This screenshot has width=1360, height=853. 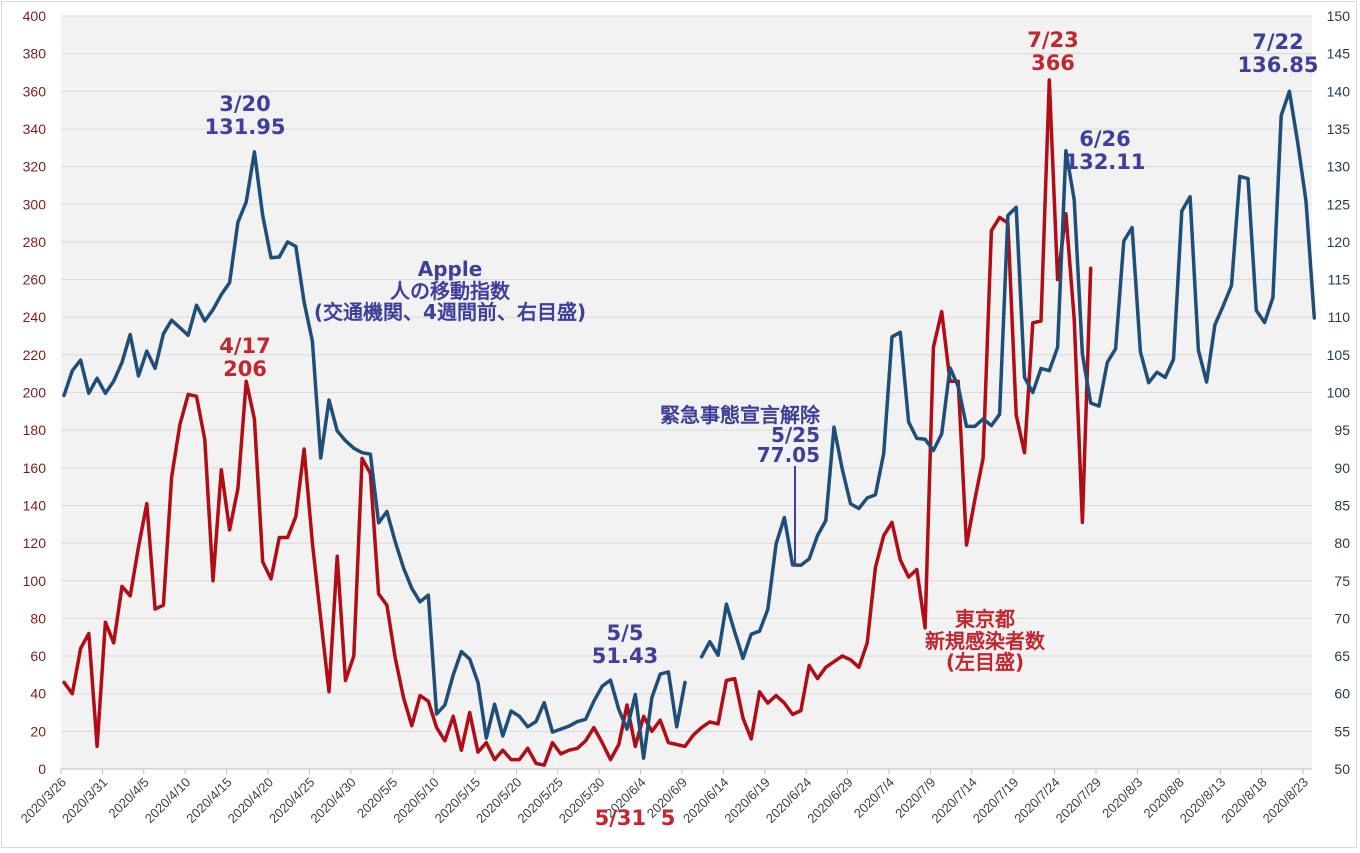 What do you see at coordinates (245, 346) in the screenshot?
I see `annotation-date: 4/17` at bounding box center [245, 346].